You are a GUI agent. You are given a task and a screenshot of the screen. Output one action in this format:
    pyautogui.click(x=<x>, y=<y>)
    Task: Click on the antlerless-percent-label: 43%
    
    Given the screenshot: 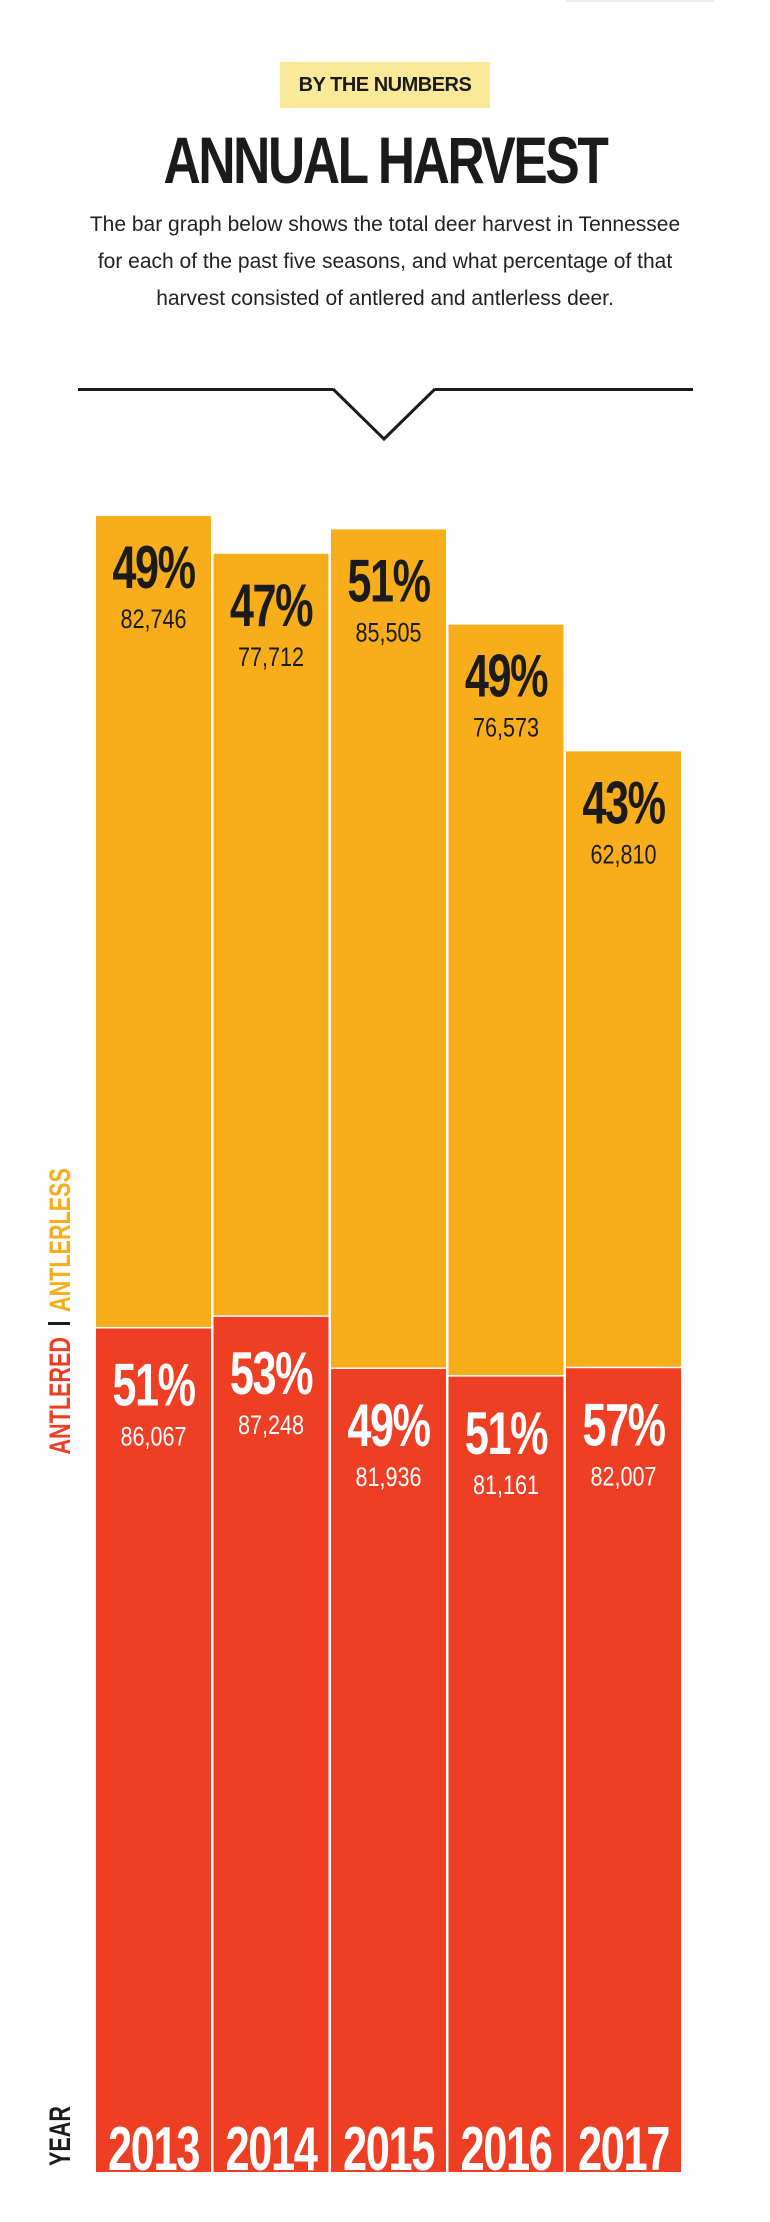 What is the action you would take?
    pyautogui.click(x=623, y=804)
    